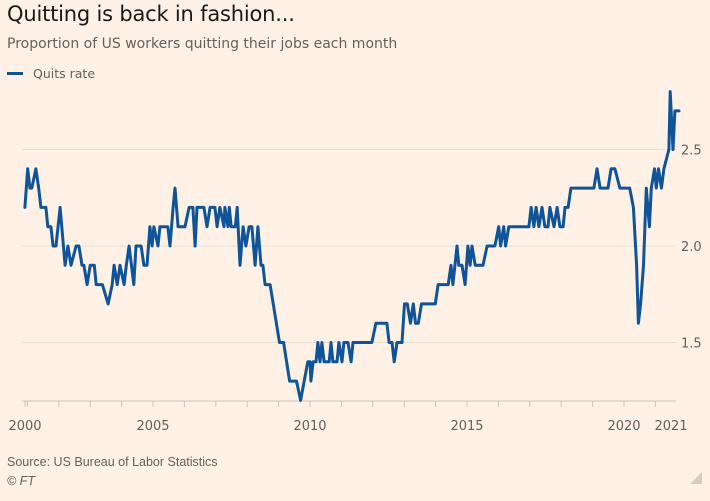  I want to click on y-tick-label: 2.0, so click(691, 247).